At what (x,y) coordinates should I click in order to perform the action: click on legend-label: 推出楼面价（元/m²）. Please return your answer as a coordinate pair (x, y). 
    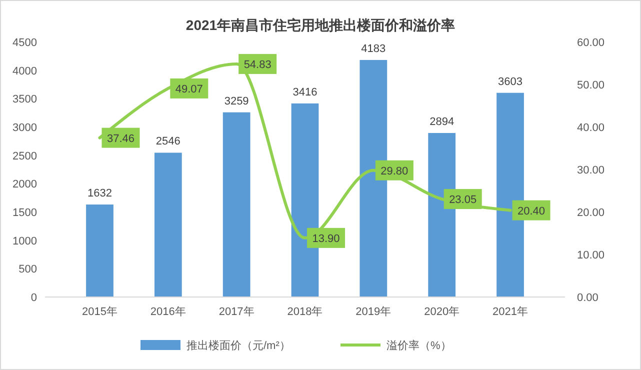
    Looking at the image, I should click on (238, 345).